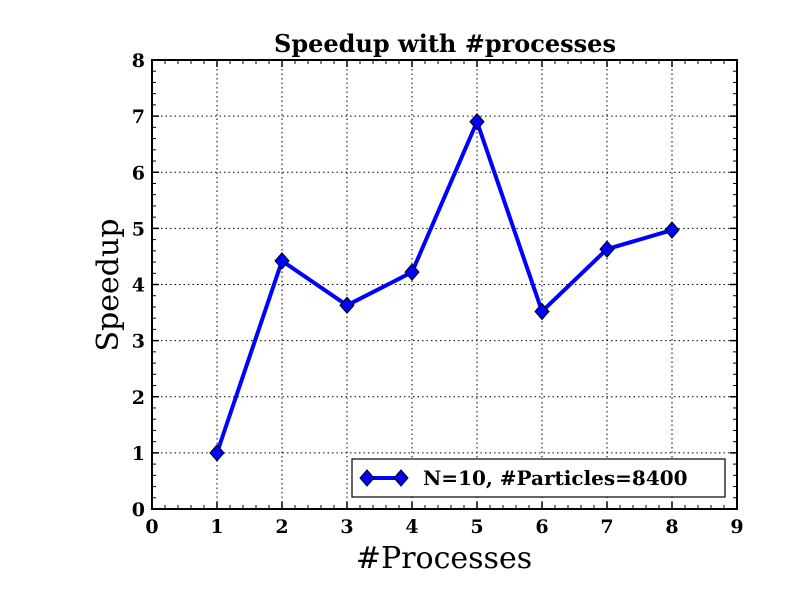 The image size is (800, 600). I want to click on legend-box, so click(538, 478).